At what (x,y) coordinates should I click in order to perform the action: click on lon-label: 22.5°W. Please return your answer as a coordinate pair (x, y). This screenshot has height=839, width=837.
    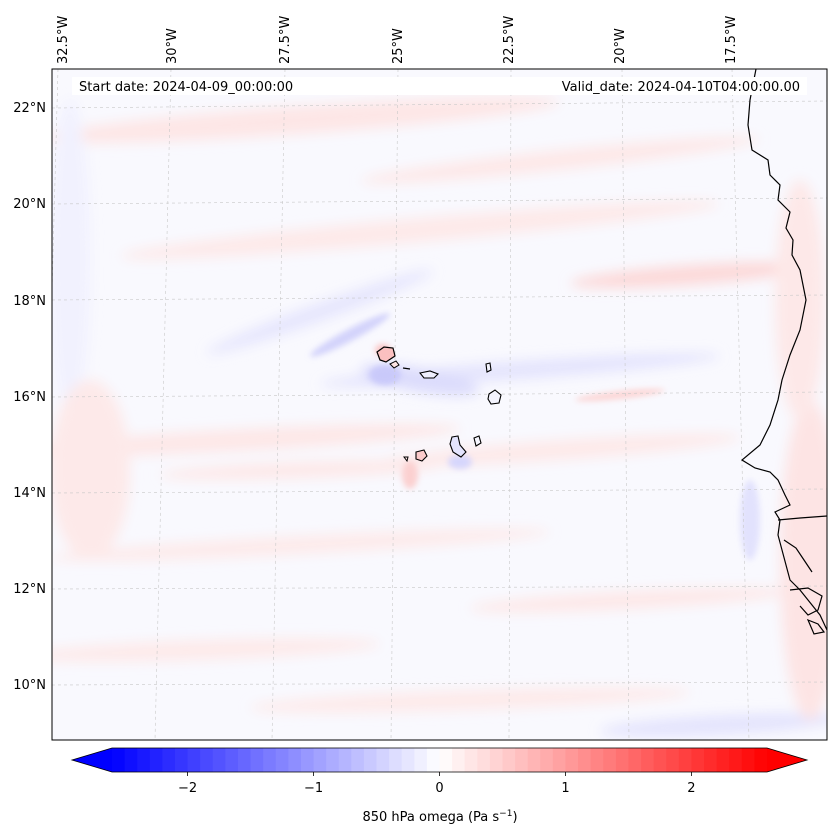
    Looking at the image, I should click on (509, 40).